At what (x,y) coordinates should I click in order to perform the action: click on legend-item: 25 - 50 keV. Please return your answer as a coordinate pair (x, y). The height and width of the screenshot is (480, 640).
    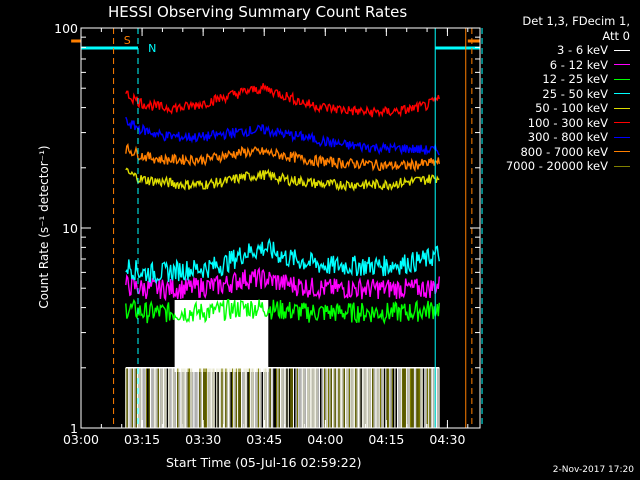
    Looking at the image, I should click on (550, 94).